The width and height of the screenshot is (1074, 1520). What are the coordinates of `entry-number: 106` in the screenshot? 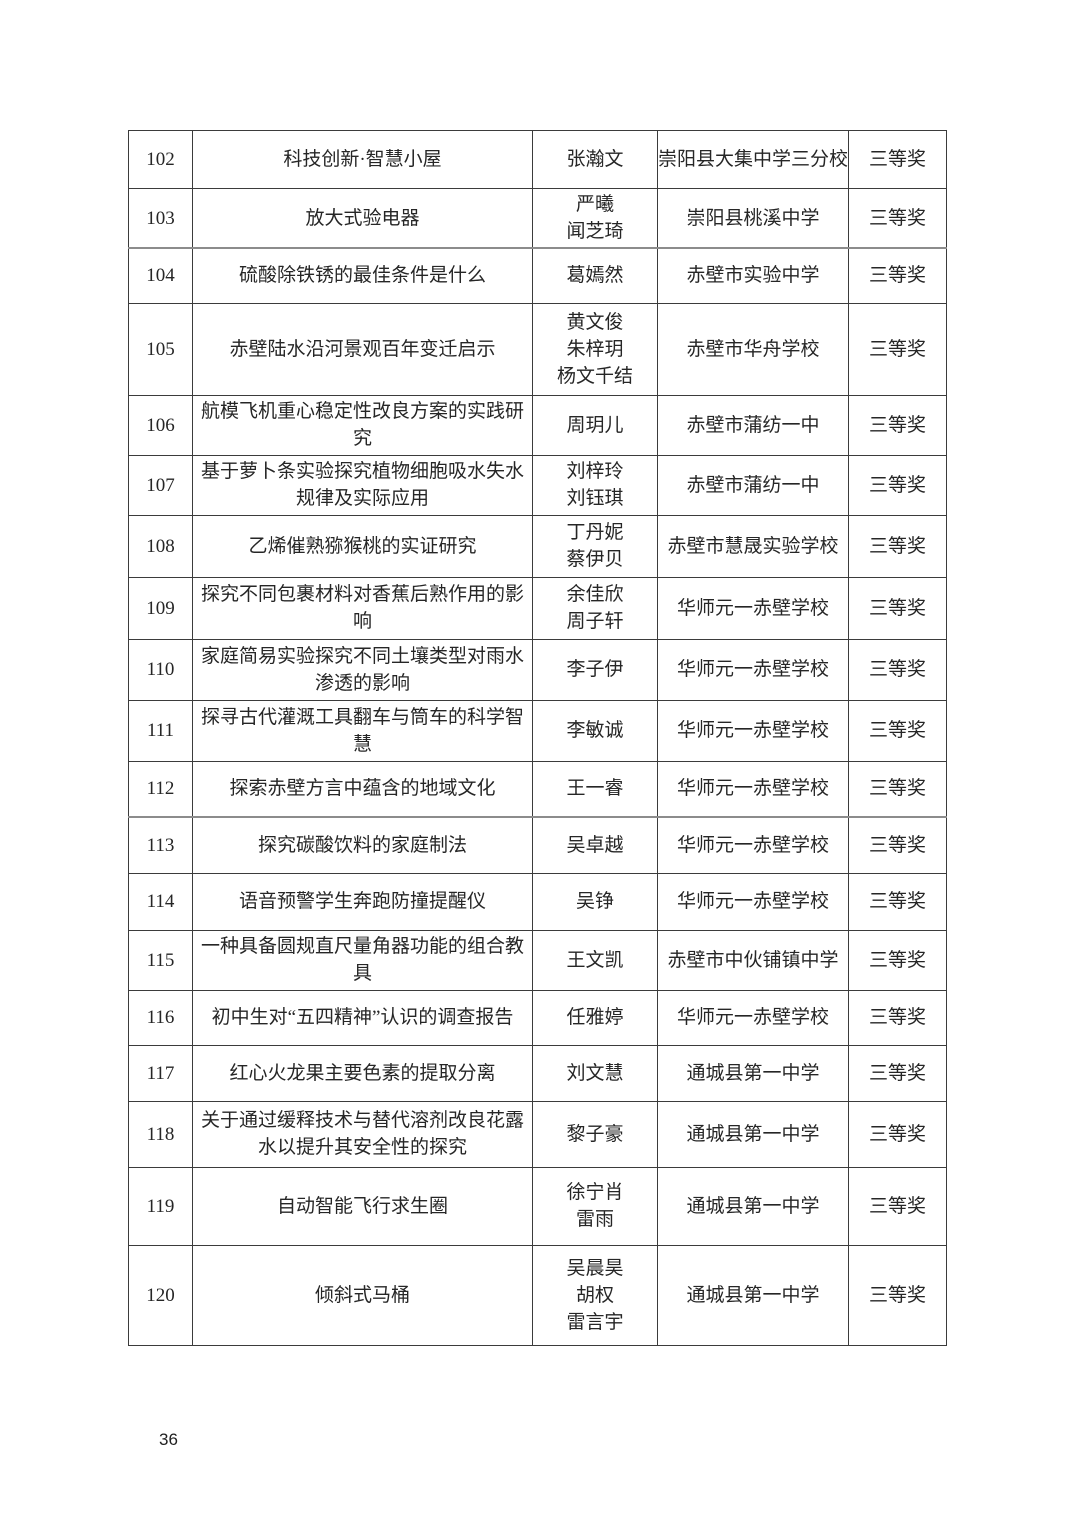 It's located at (160, 425).